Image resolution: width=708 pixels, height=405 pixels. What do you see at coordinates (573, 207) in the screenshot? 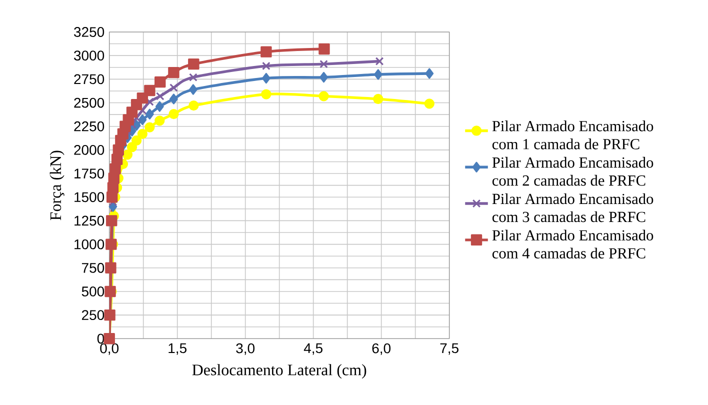
I see `legend-label: Pilar Armado Encamisado com 3 camadas de PRFC` at bounding box center [573, 207].